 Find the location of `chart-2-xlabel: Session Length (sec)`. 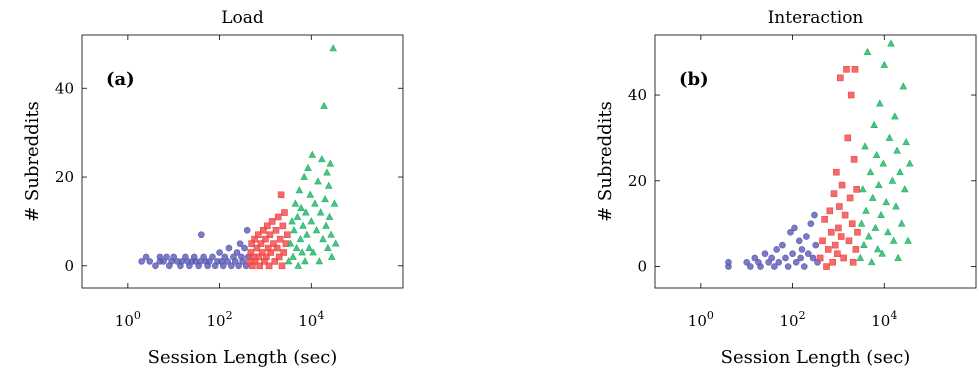

chart-2-xlabel: Session Length (sec) is located at coordinates (816, 357).